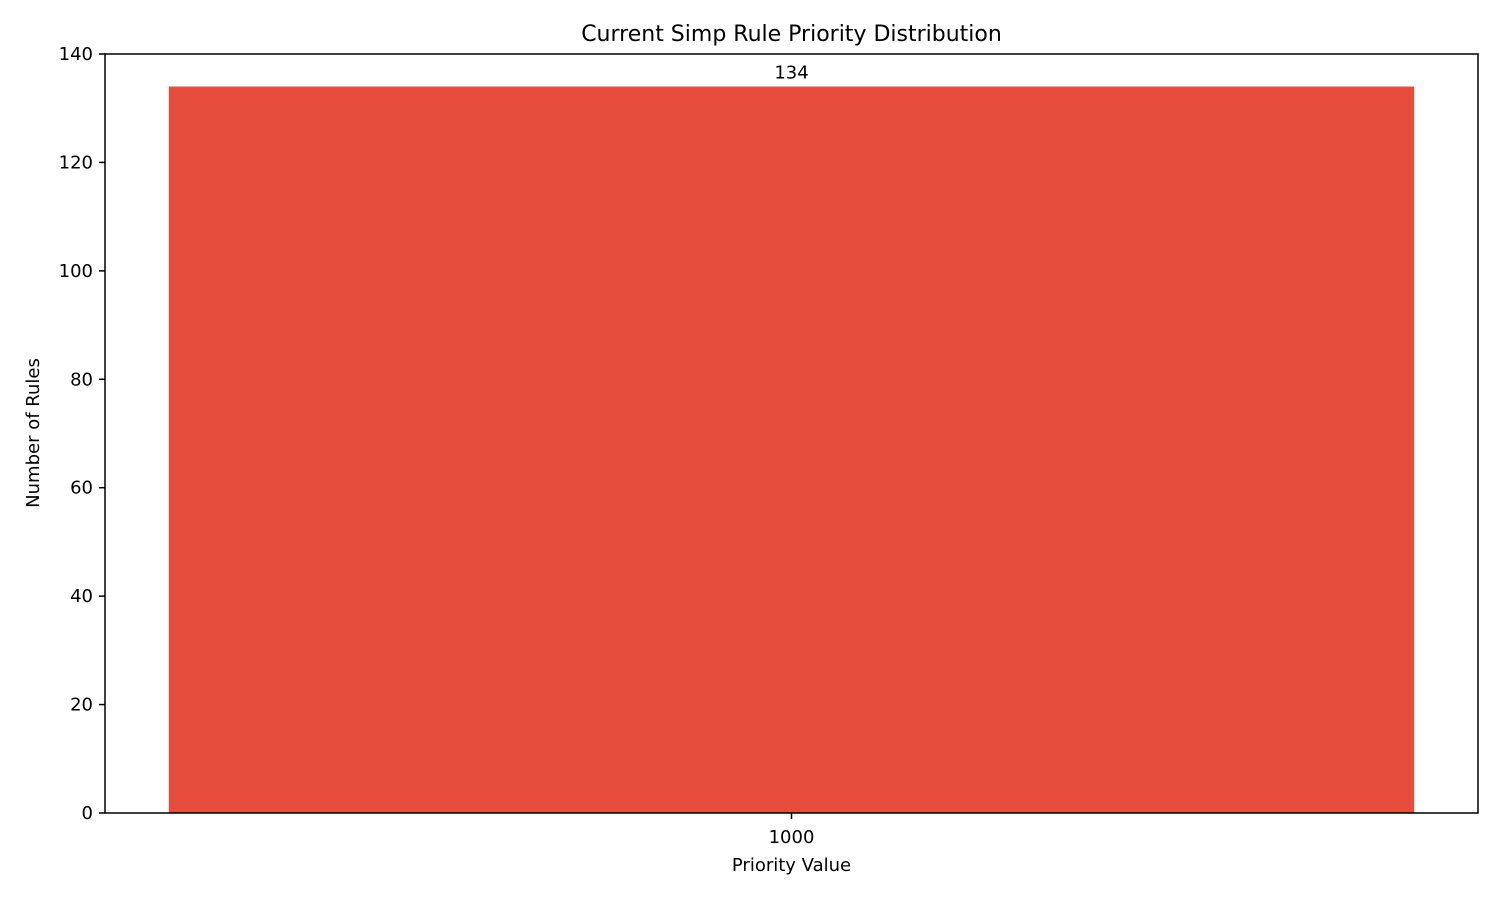 The width and height of the screenshot is (1500, 900). What do you see at coordinates (81, 488) in the screenshot?
I see `y-tick-label: 60` at bounding box center [81, 488].